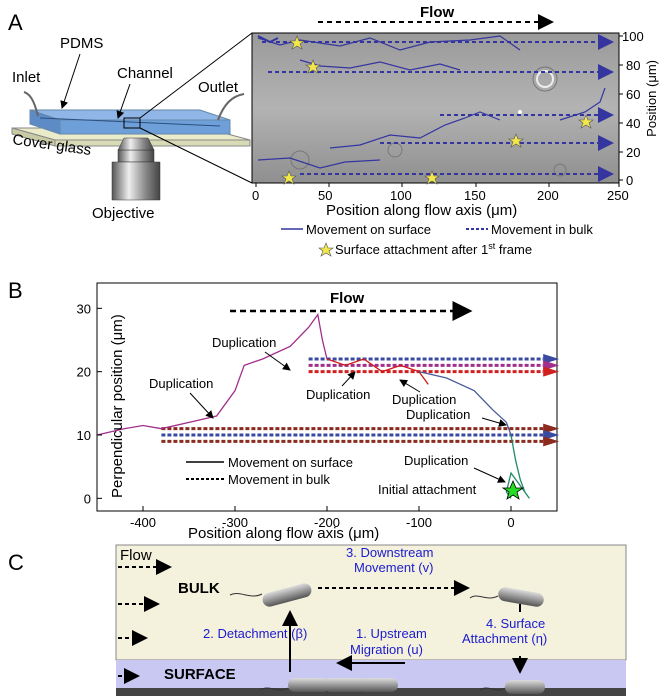 The height and width of the screenshot is (696, 659). I want to click on b-ytick-label-0: 0, so click(87, 498).